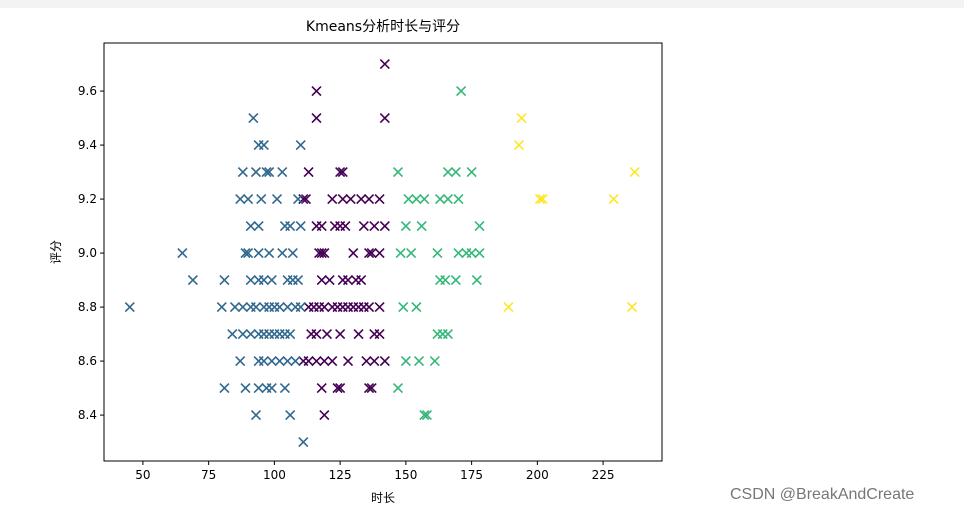  What do you see at coordinates (56, 252) in the screenshot?
I see `y-axis-label: 评分` at bounding box center [56, 252].